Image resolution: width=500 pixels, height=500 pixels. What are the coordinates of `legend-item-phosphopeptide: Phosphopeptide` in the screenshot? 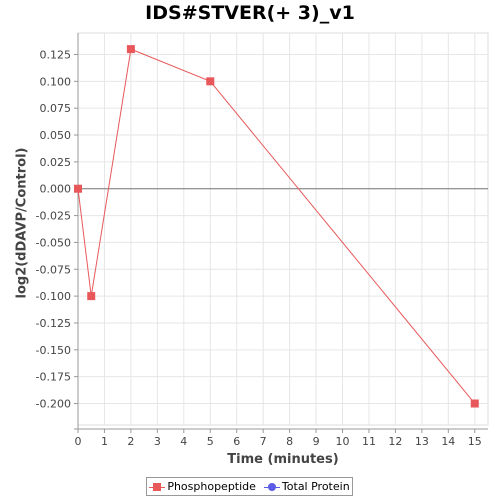 It's located at (202, 486).